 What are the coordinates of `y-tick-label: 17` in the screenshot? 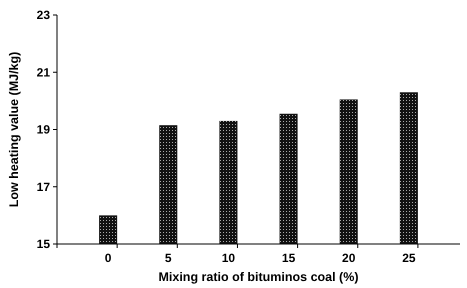 It's located at (43, 187).